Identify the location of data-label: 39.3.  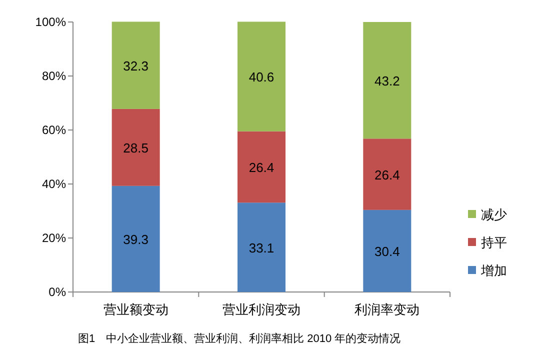
(135, 239).